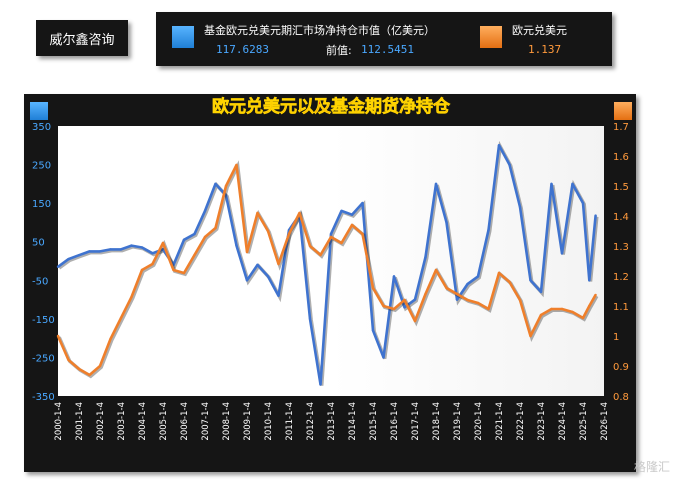  What do you see at coordinates (185, 421) in the screenshot?
I see `x-tick-label: 2006-1-4` at bounding box center [185, 421].